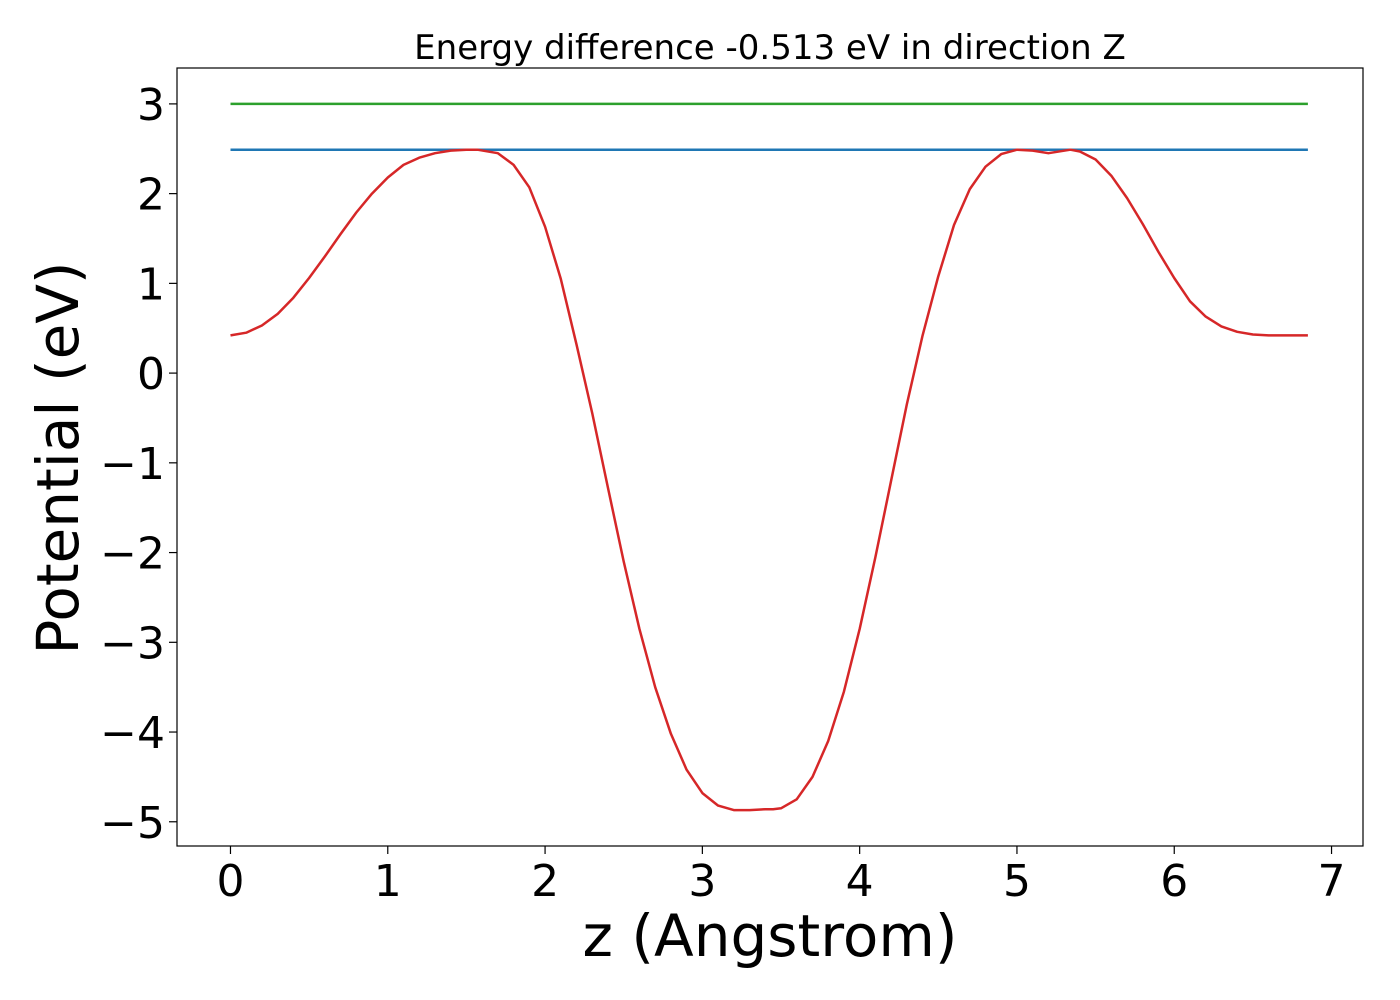  Describe the element at coordinates (151, 374) in the screenshot. I see `y-tick-label: 0` at that location.